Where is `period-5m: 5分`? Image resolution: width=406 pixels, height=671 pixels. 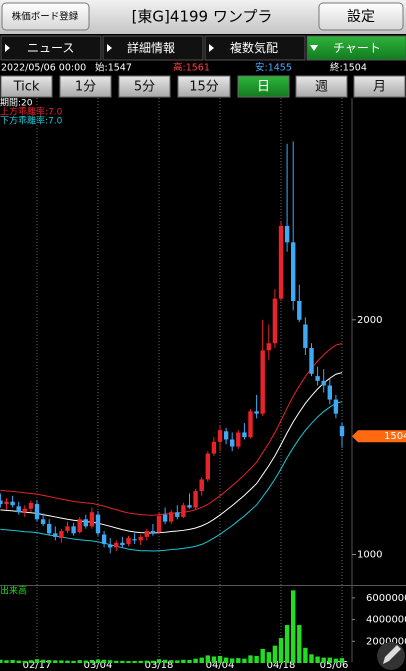 period-5m: 5分 is located at coordinates (144, 86).